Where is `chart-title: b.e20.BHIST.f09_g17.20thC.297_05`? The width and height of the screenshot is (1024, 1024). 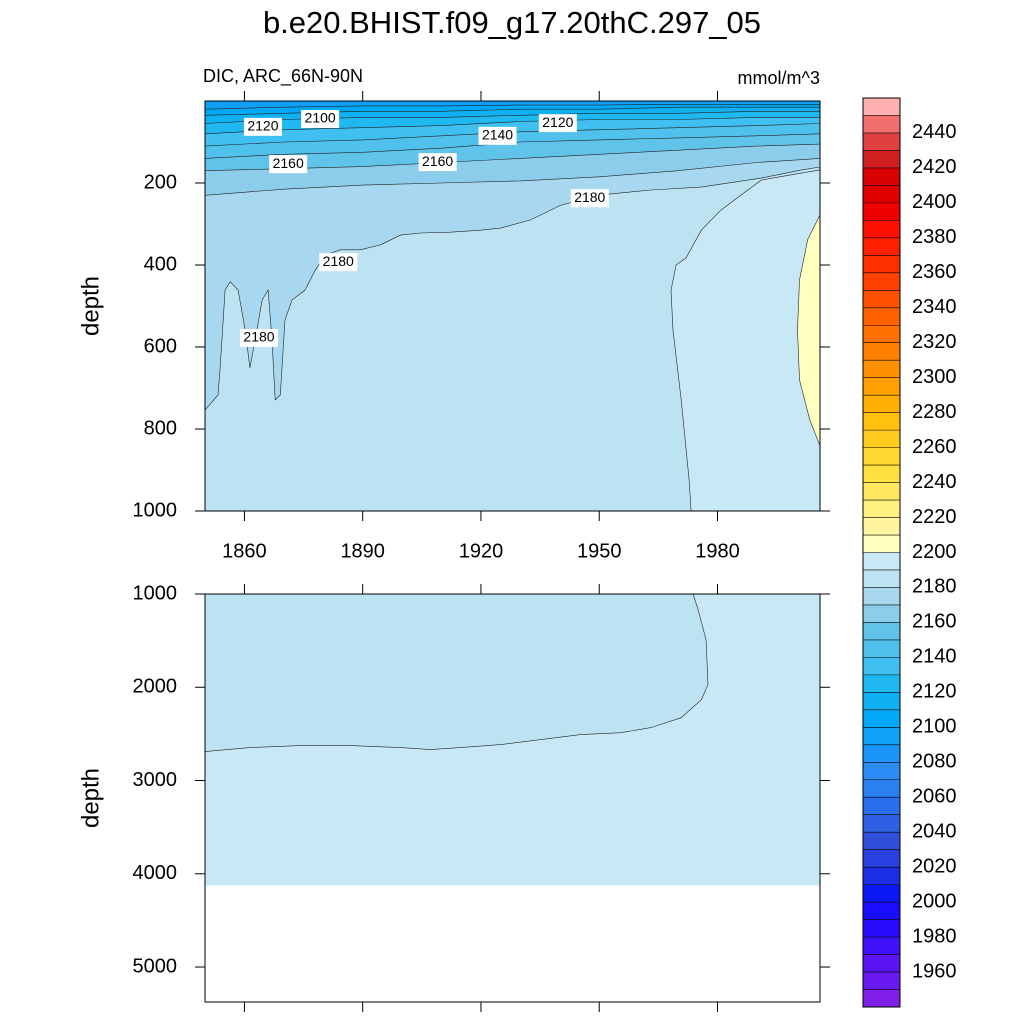 chart-title: b.e20.BHIST.f09_g17.20thC.297_05 is located at coordinates (512, 22).